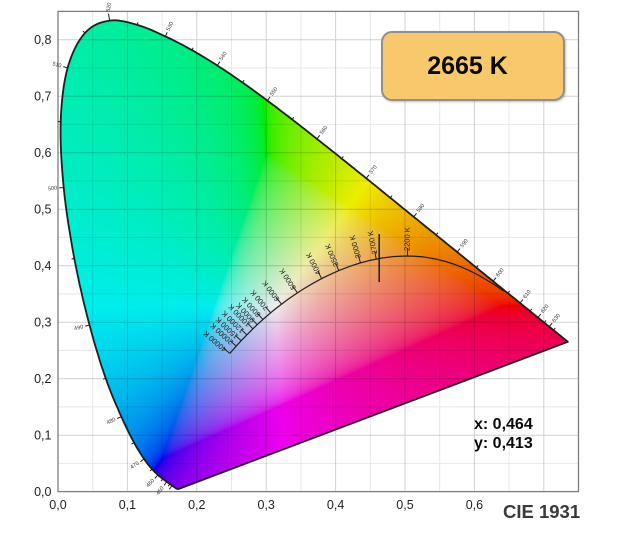  I want to click on svg-text: 0,8, so click(42, 40).